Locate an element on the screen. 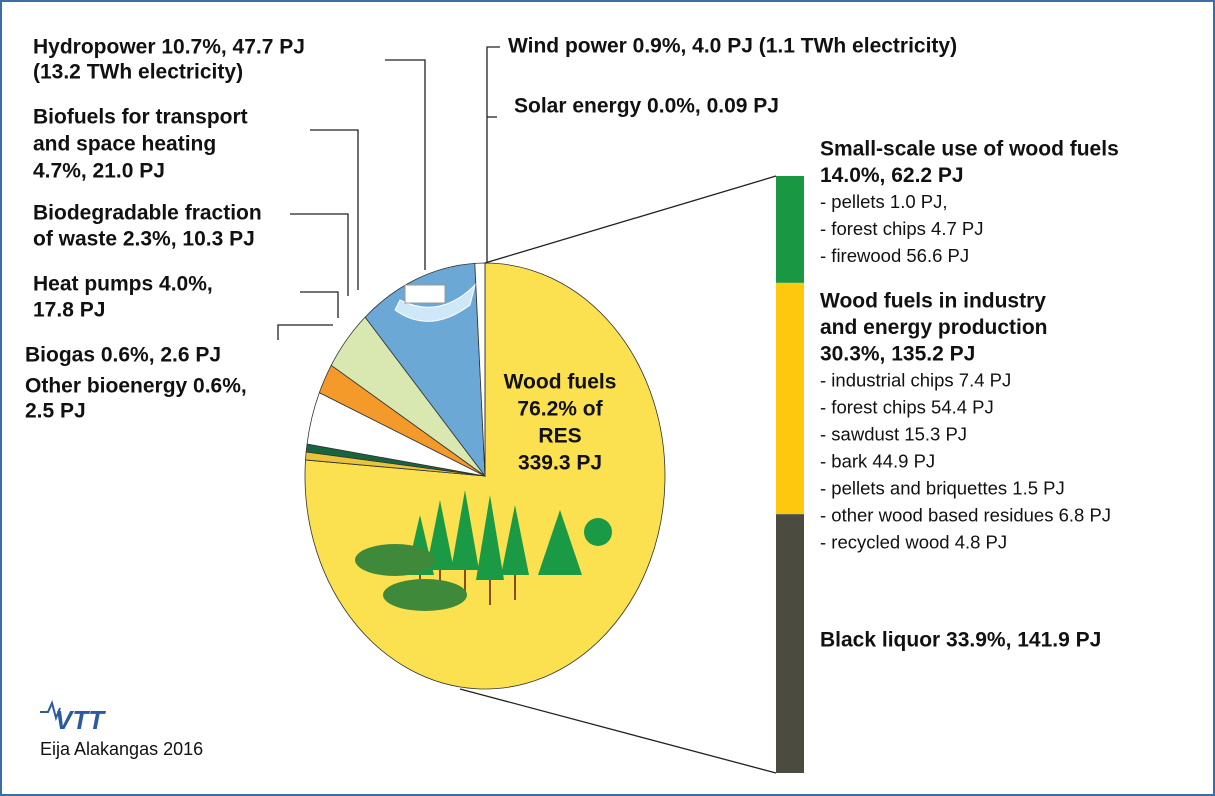  slice-label: Other bioenergy 0.6%, is located at coordinates (136, 386).